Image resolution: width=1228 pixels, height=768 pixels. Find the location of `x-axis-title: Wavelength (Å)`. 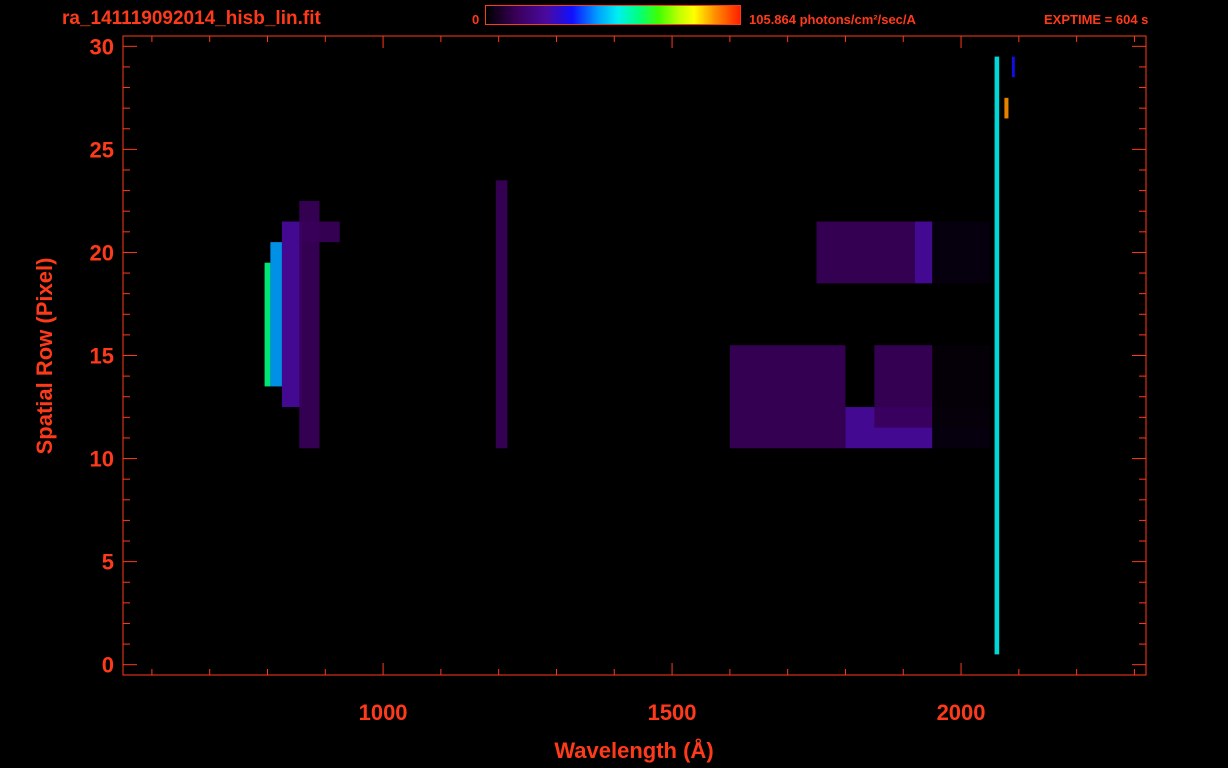

x-axis-title: Wavelength (Å) is located at coordinates (633, 750).